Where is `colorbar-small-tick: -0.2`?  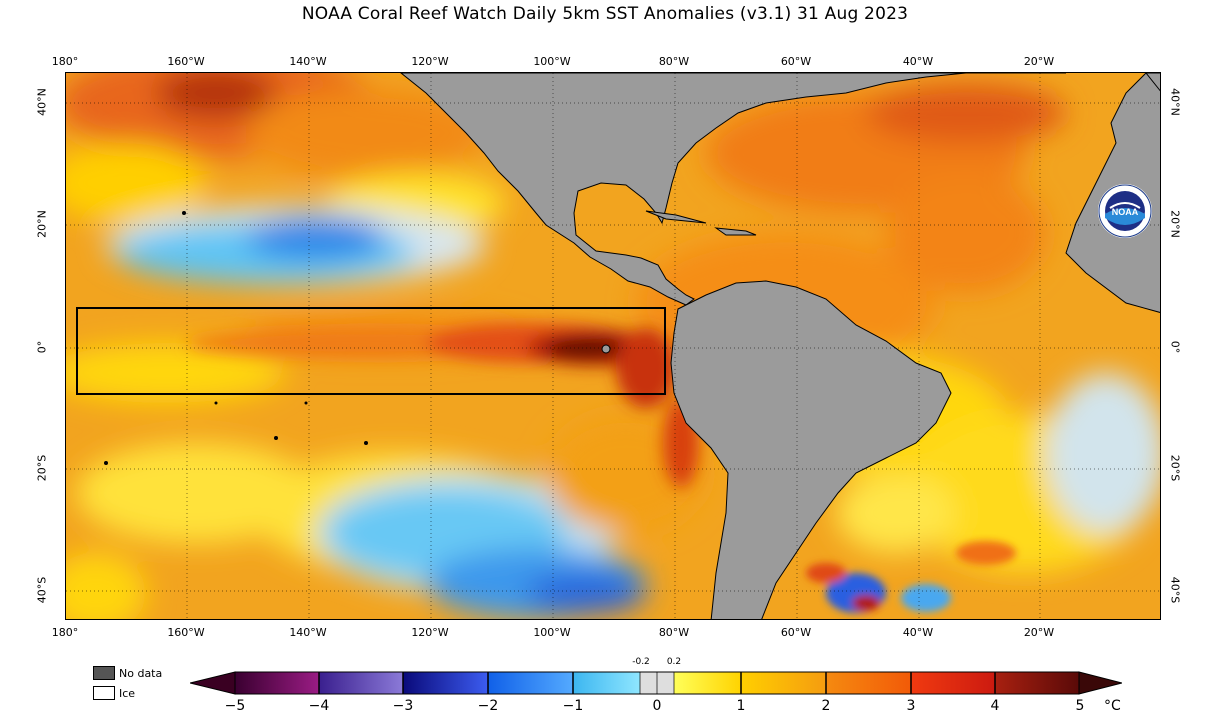 colorbar-small-tick: -0.2 is located at coordinates (641, 662).